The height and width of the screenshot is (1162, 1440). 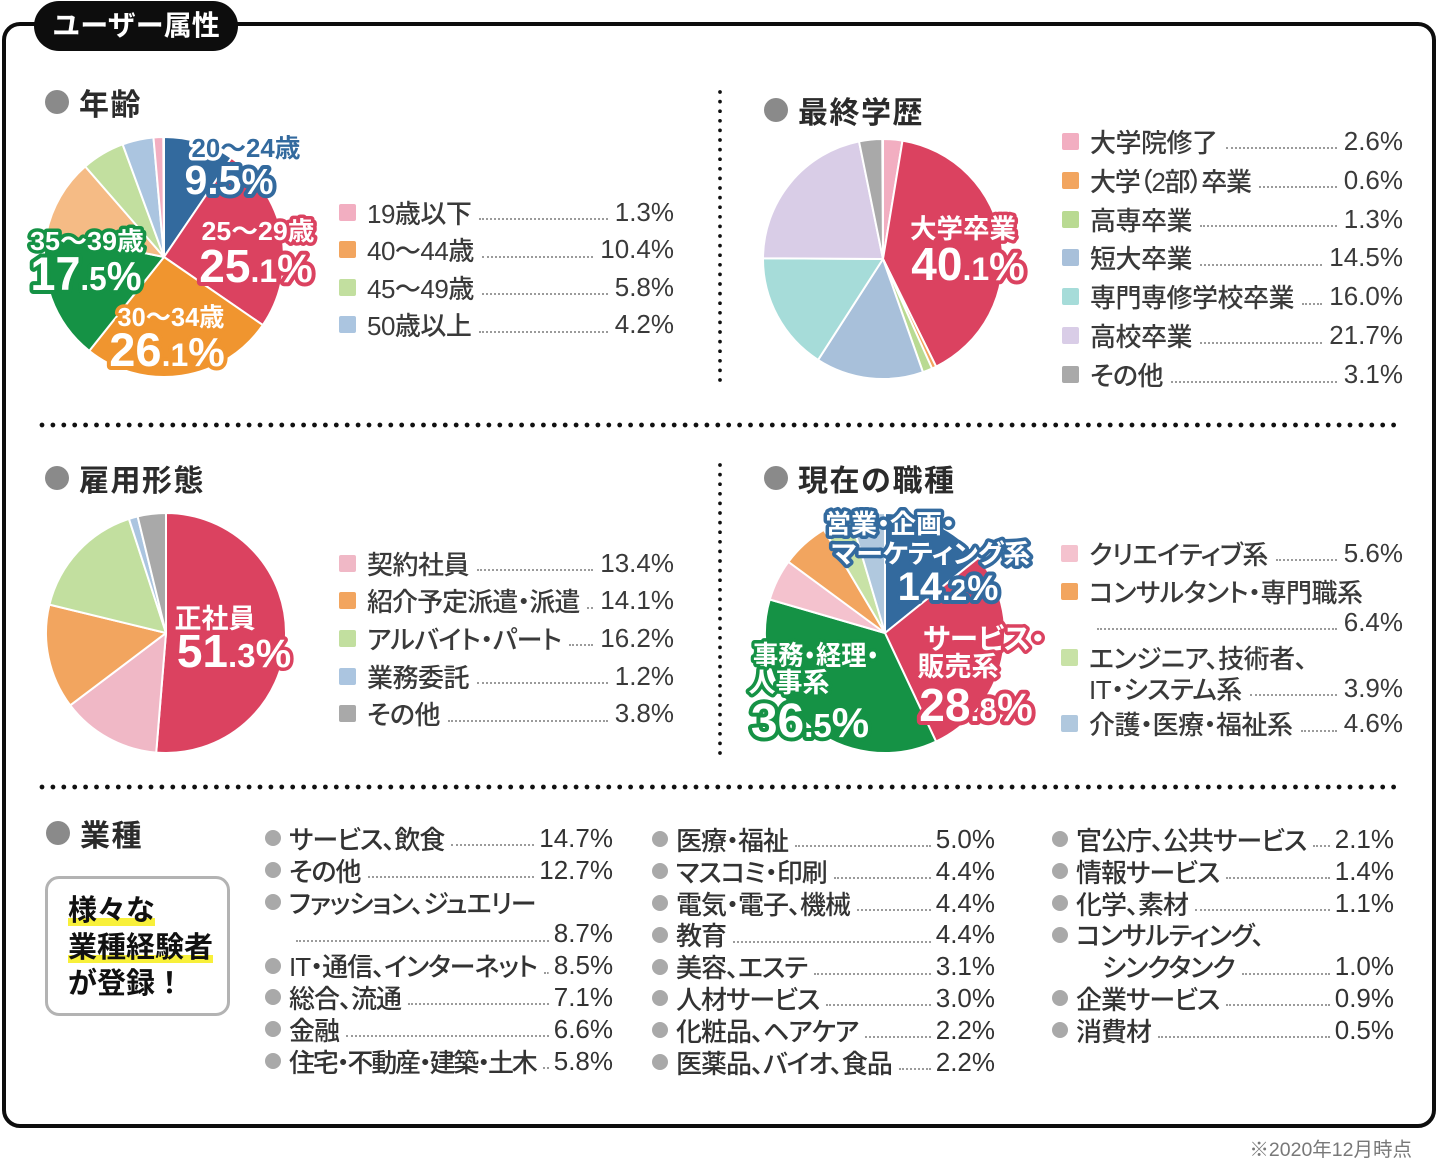 I want to click on svg-text: 25〜29歳, so click(x=258, y=232).